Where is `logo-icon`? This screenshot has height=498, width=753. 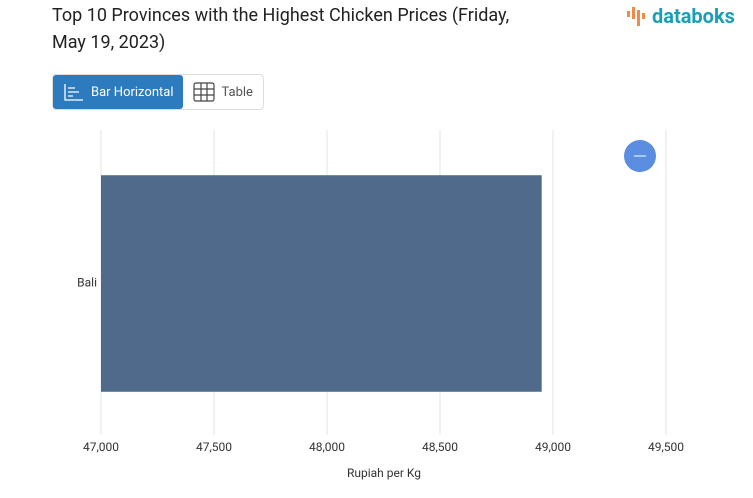 logo-icon is located at coordinates (636, 16).